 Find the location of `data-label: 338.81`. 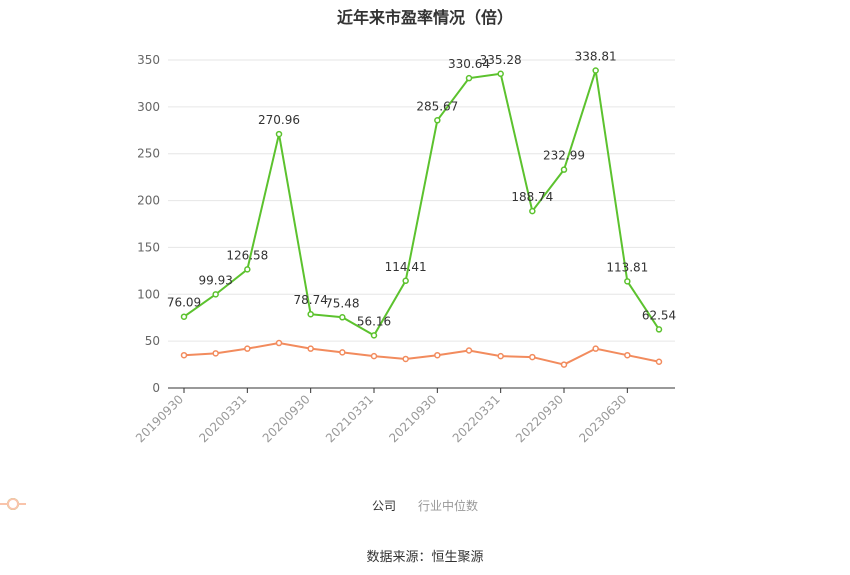

data-label: 338.81 is located at coordinates (596, 56).